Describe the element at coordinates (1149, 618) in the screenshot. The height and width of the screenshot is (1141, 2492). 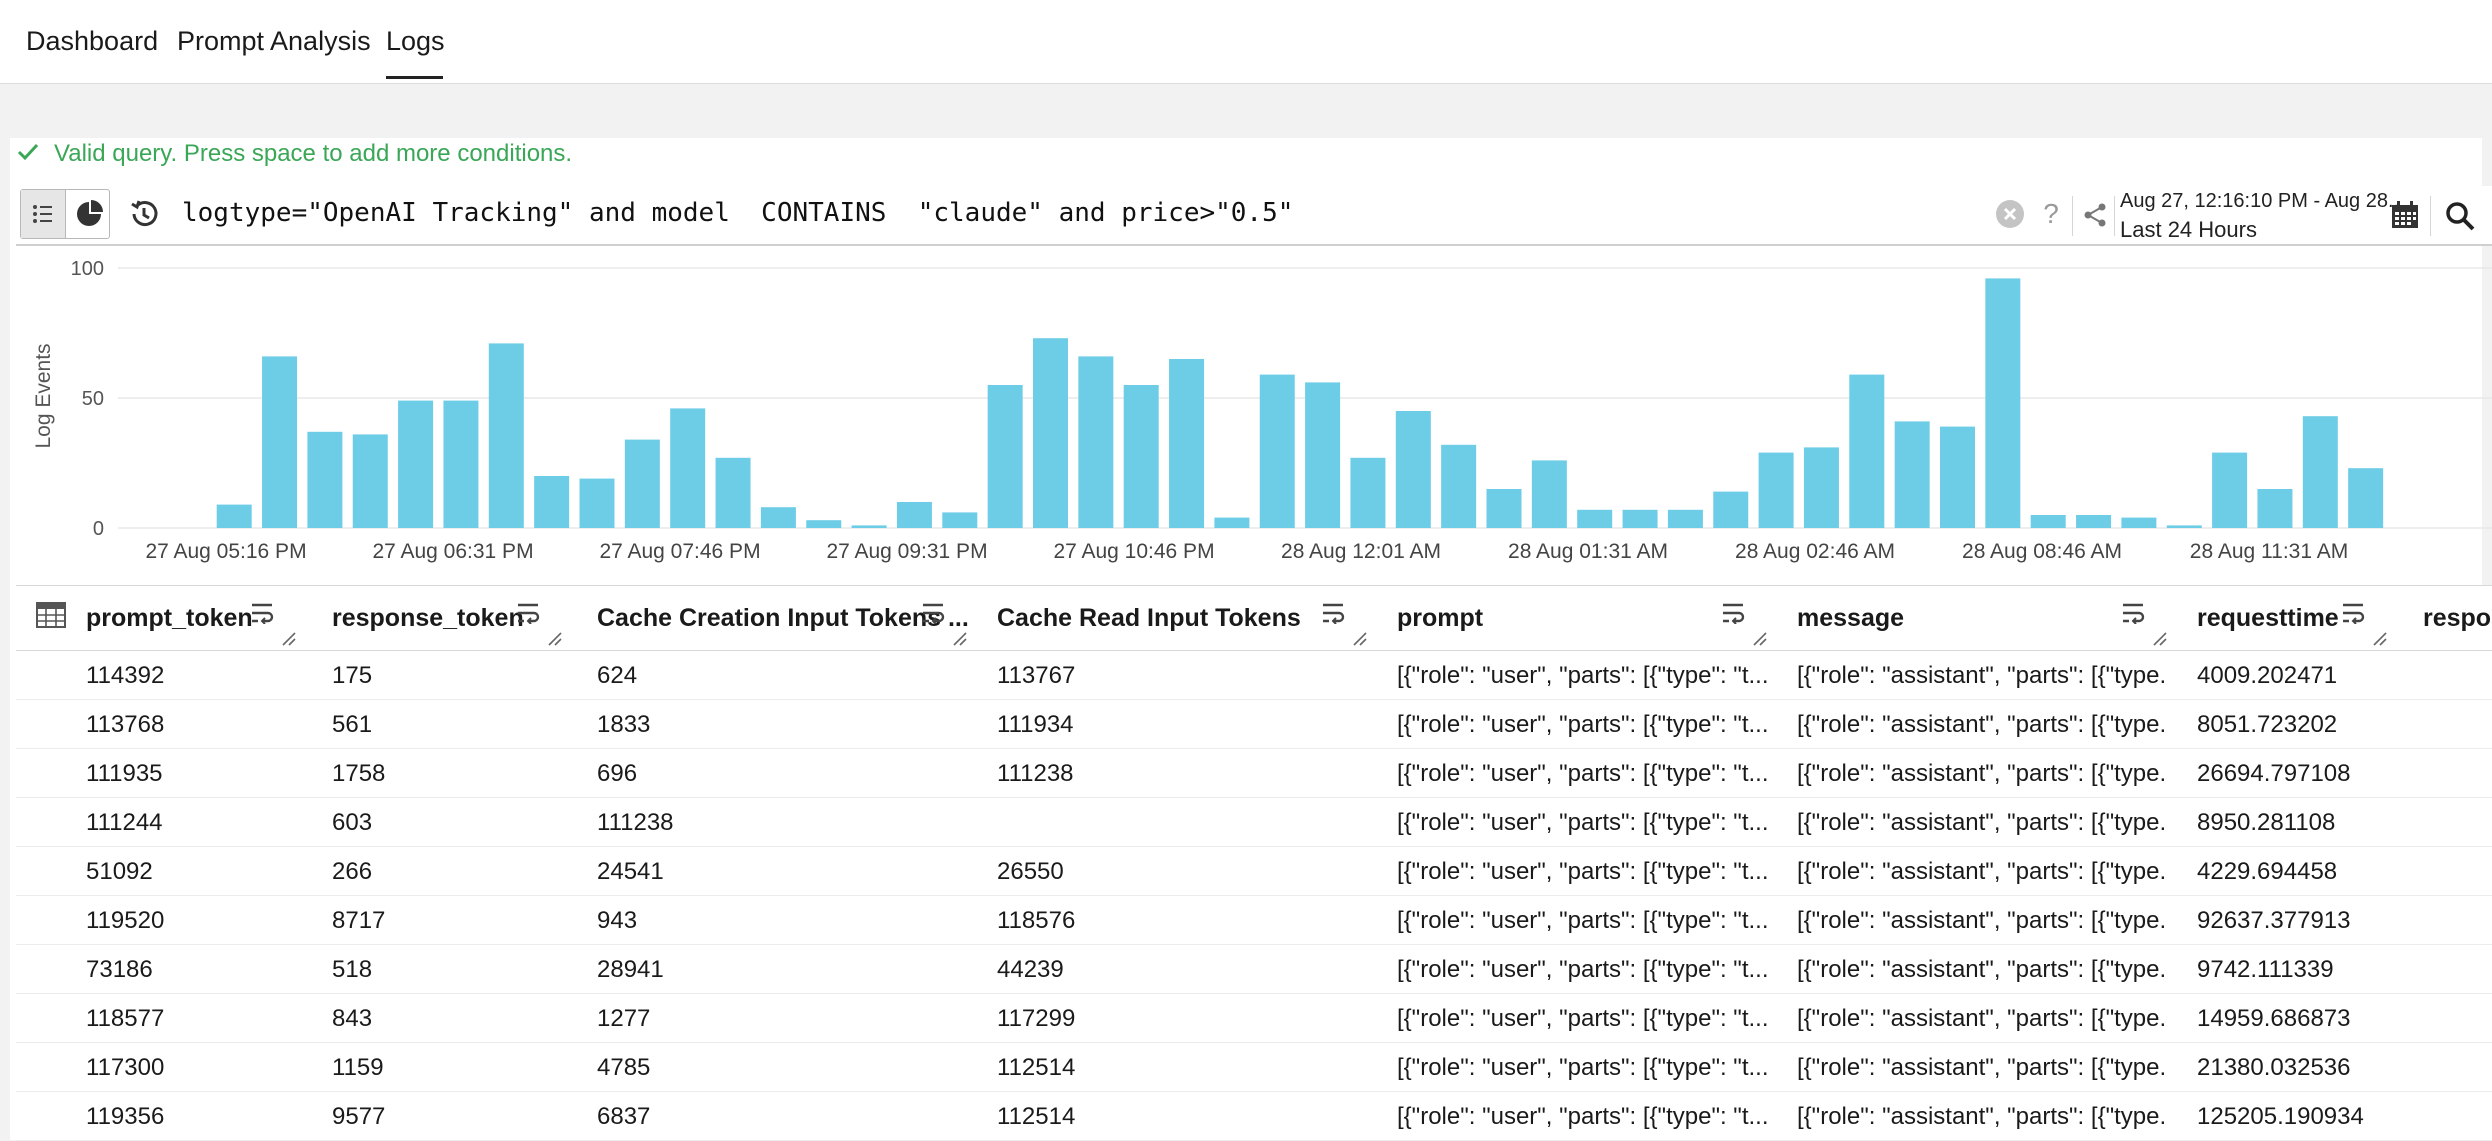
I see `column-header-cache-read-input-tokens: Cache Read Input Tokens` at that location.